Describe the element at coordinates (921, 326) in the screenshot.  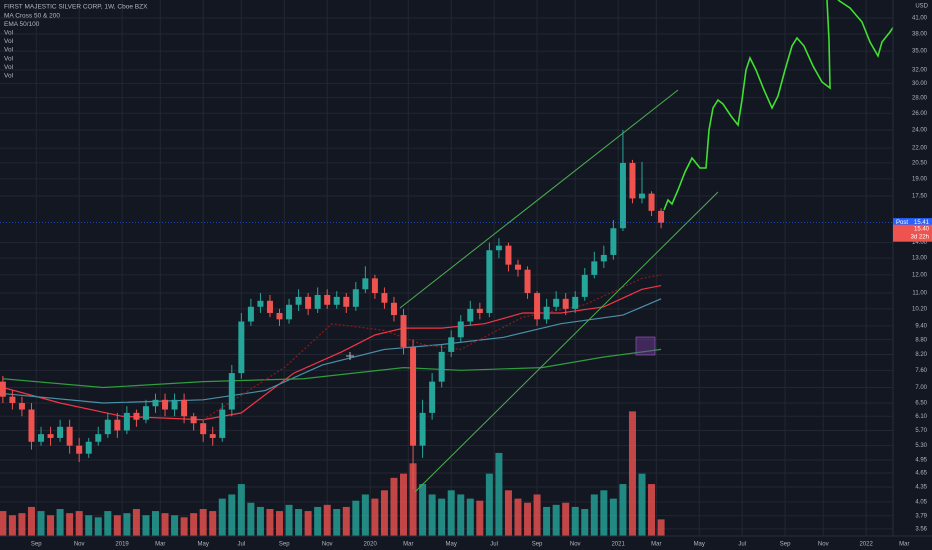
I see `y-tick-label: 9.40` at that location.